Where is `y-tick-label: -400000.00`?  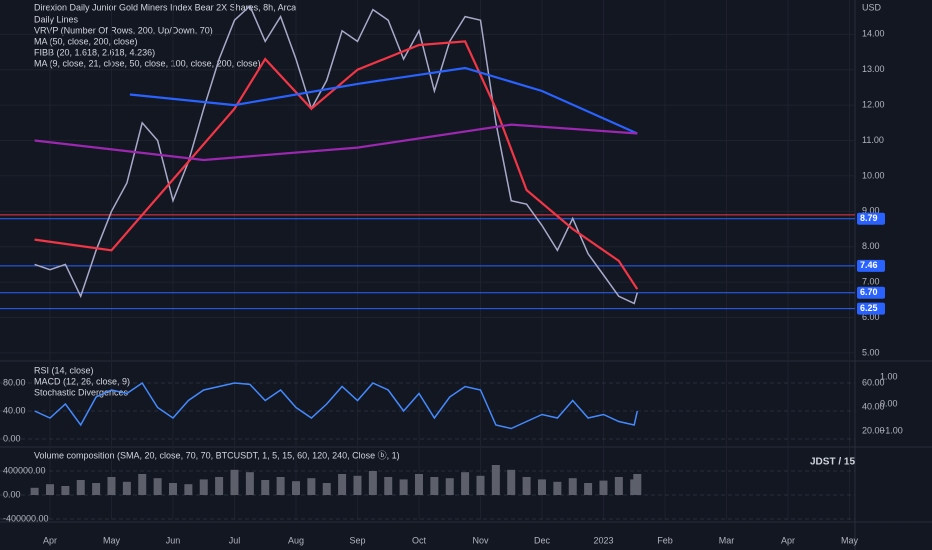 y-tick-label: -400000.00 is located at coordinates (26, 518).